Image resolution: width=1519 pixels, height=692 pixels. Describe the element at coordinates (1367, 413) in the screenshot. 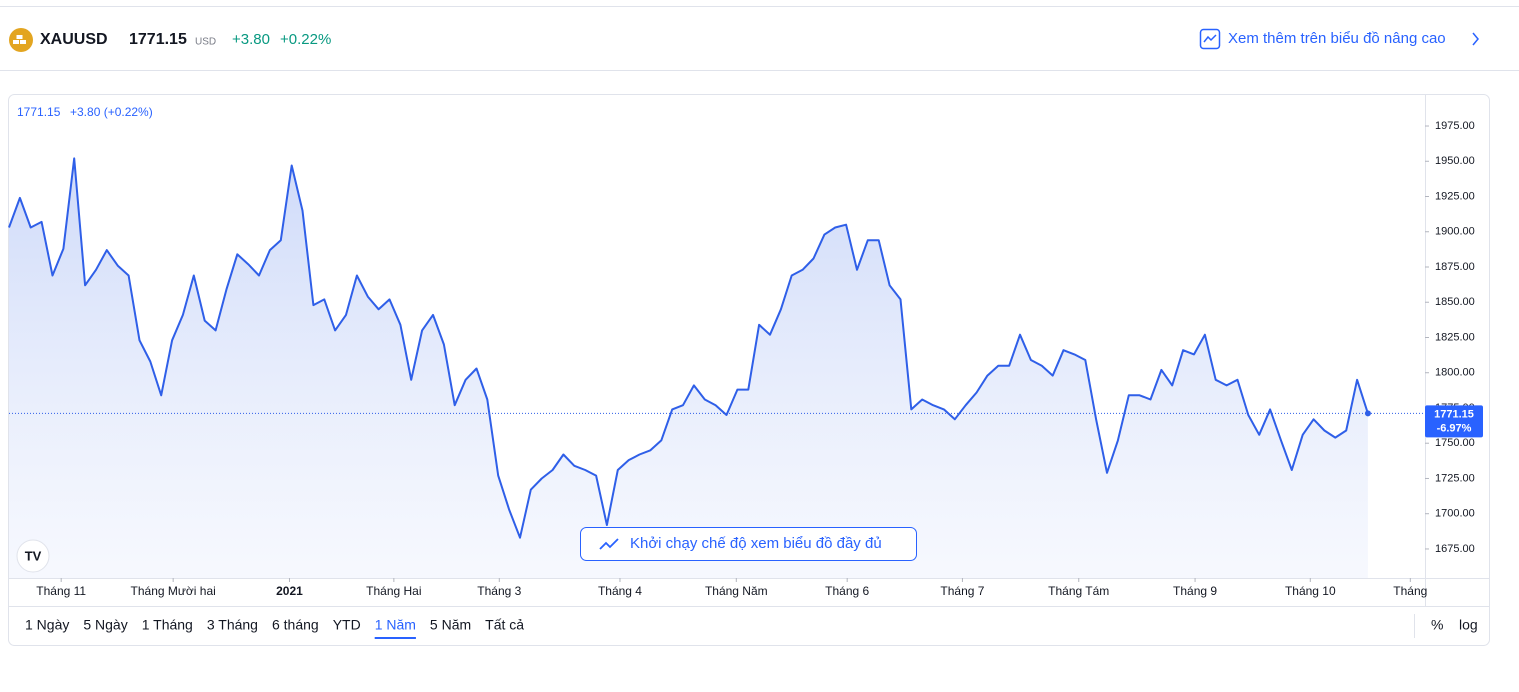

I see `last-point` at that location.